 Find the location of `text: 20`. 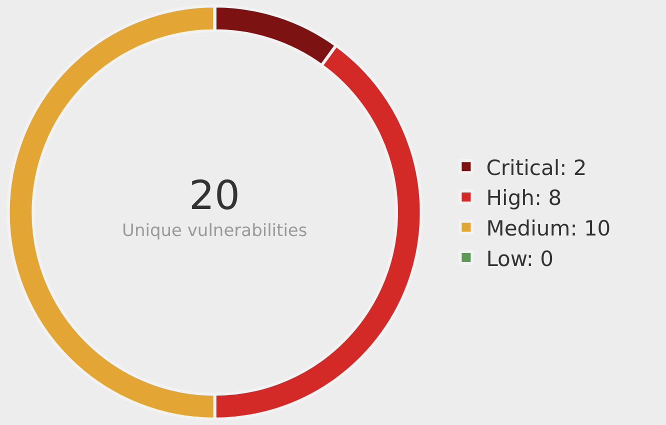

text: 20 is located at coordinates (214, 196).